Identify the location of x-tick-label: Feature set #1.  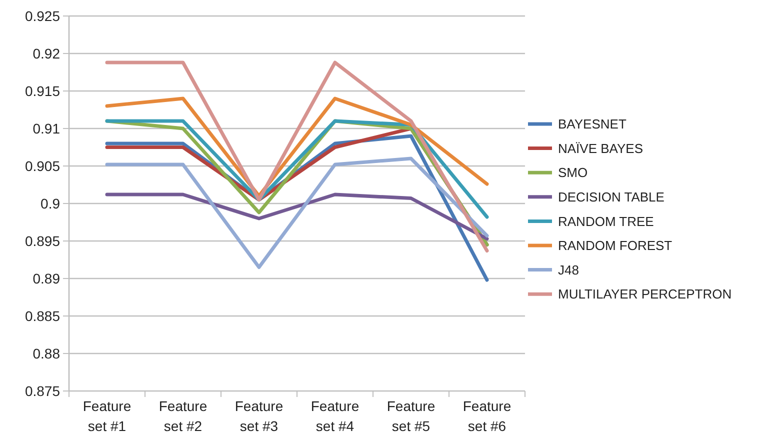
(107, 416).